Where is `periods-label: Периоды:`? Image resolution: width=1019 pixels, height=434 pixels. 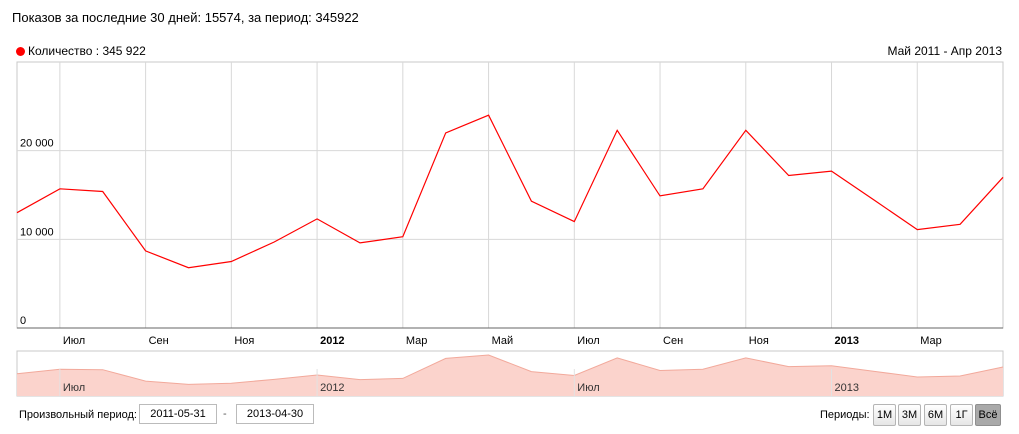
periods-label: Периоды: is located at coordinates (845, 415).